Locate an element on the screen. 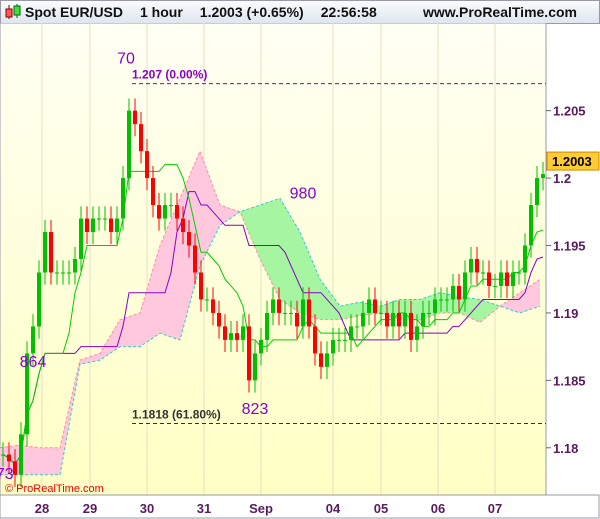  fib-level-label: 1.1818 (61.80%) is located at coordinates (176, 415).